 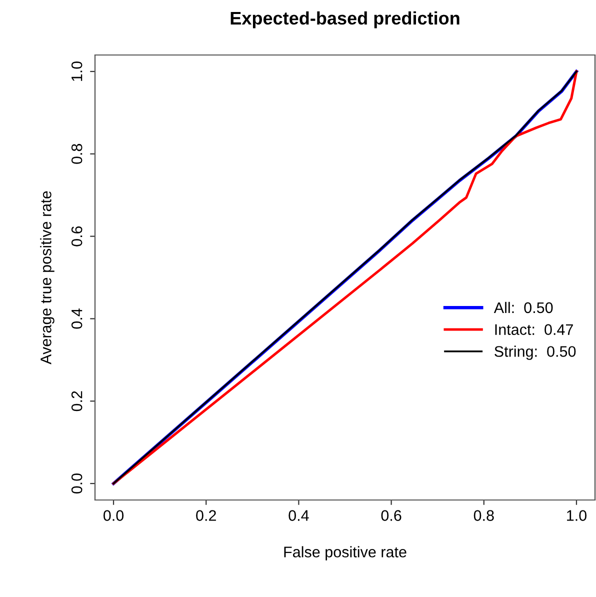 I want to click on y-axis-title: Average true positive rate, so click(x=47, y=277).